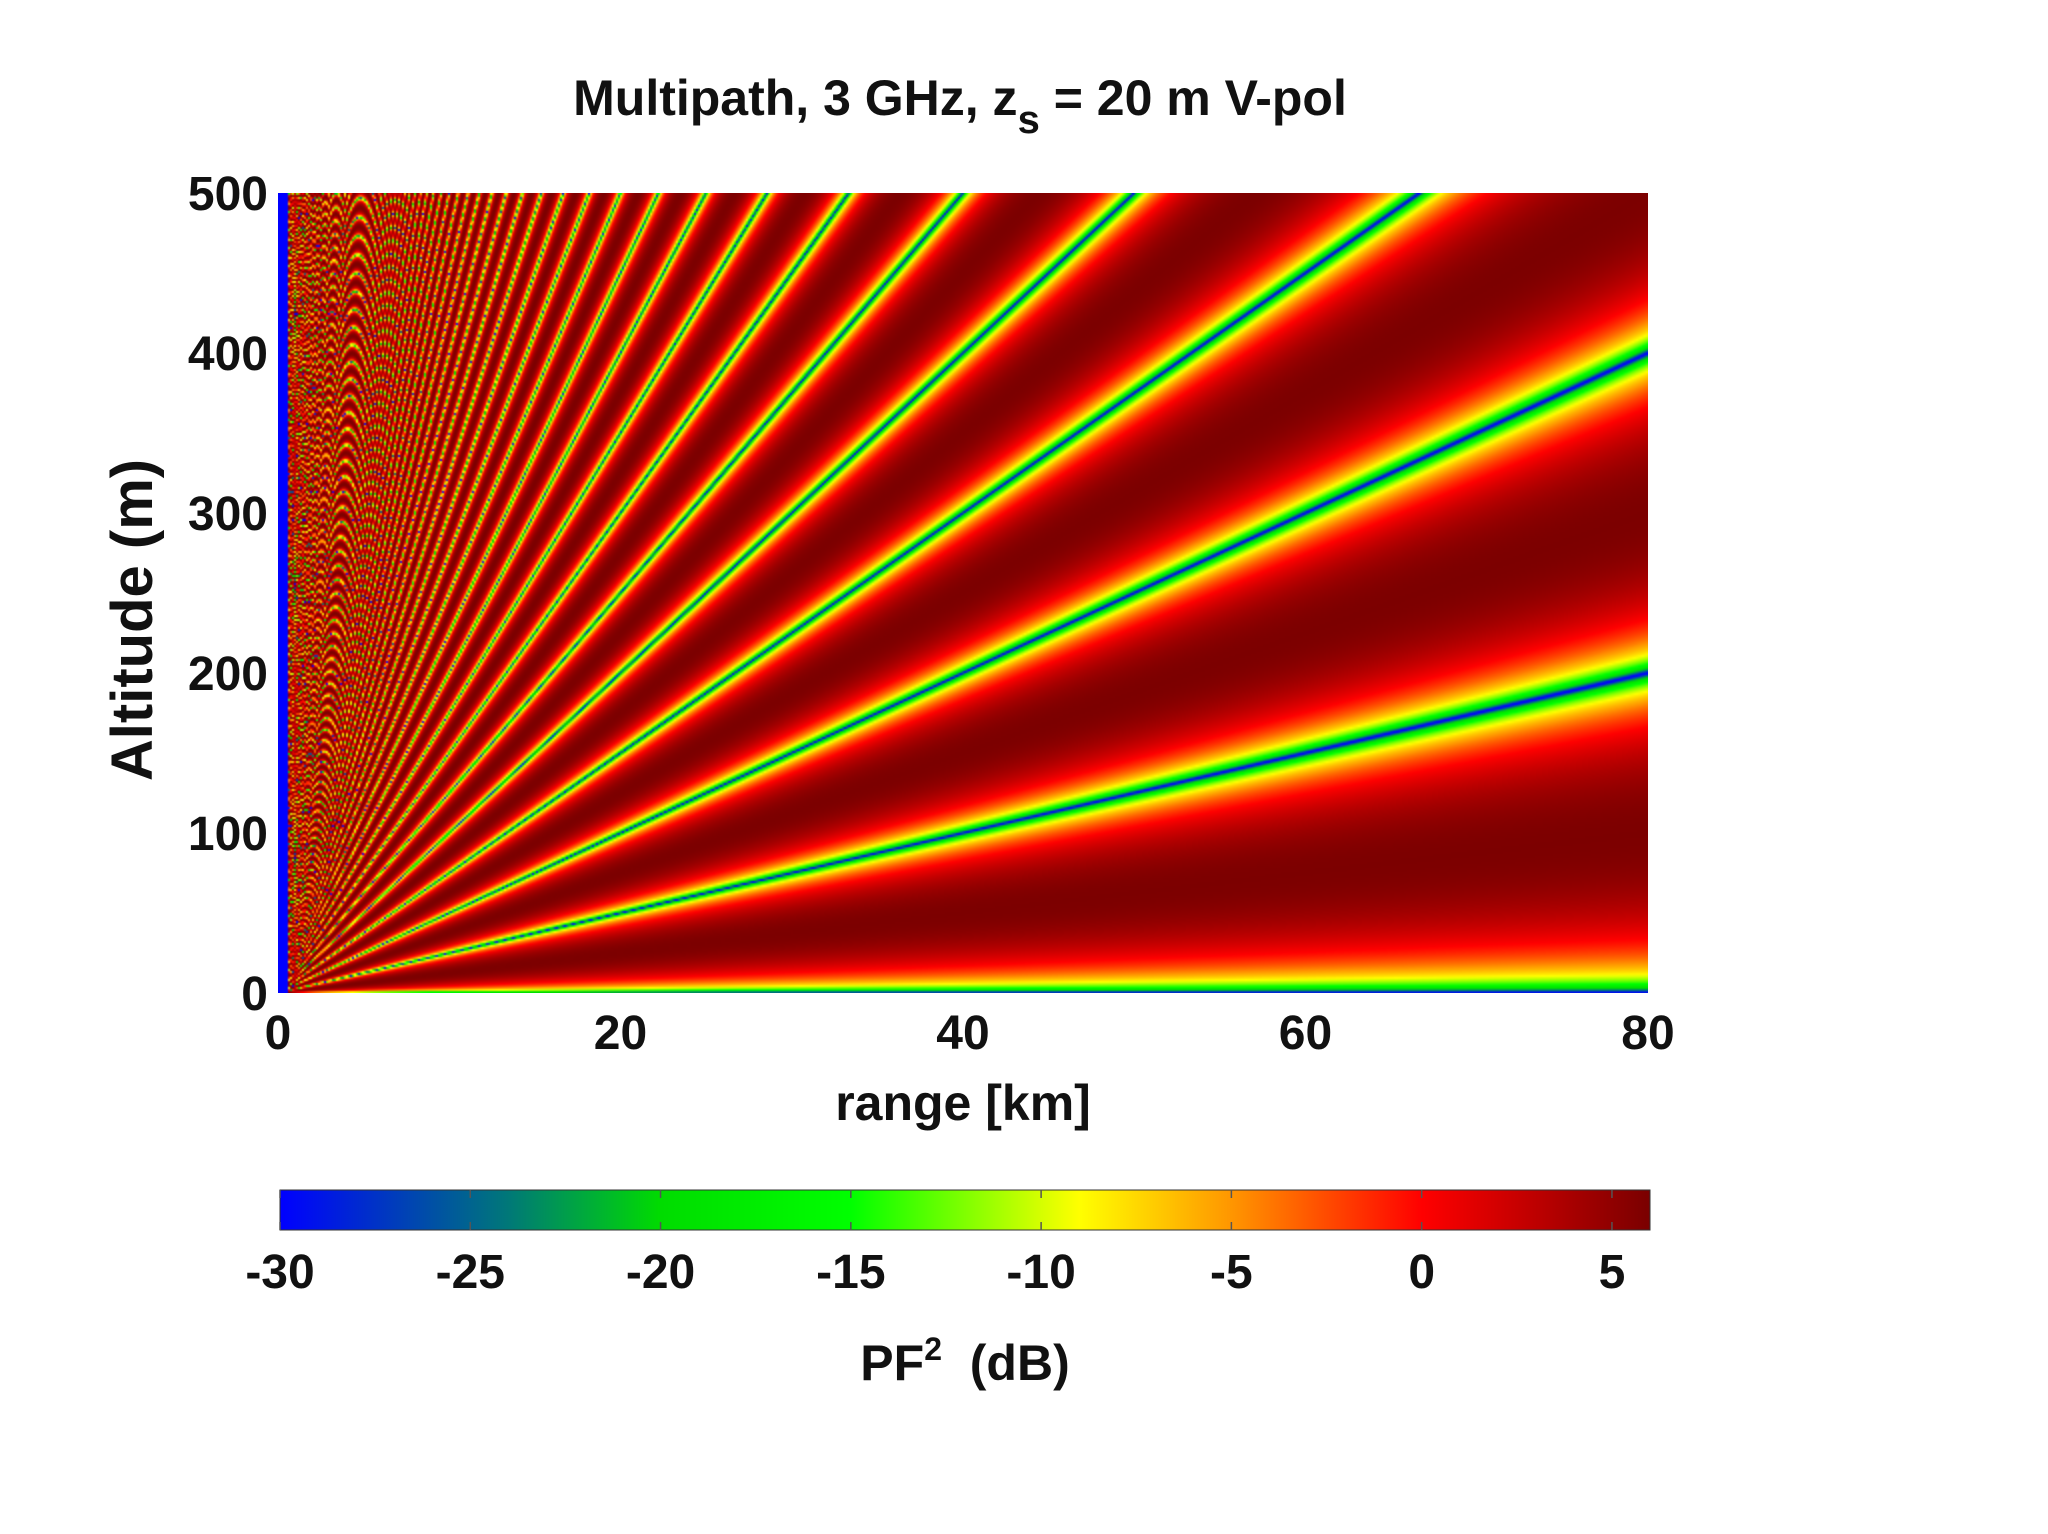 This screenshot has width=2048, height=1534. What do you see at coordinates (228, 194) in the screenshot?
I see `y-tick-label: 500` at bounding box center [228, 194].